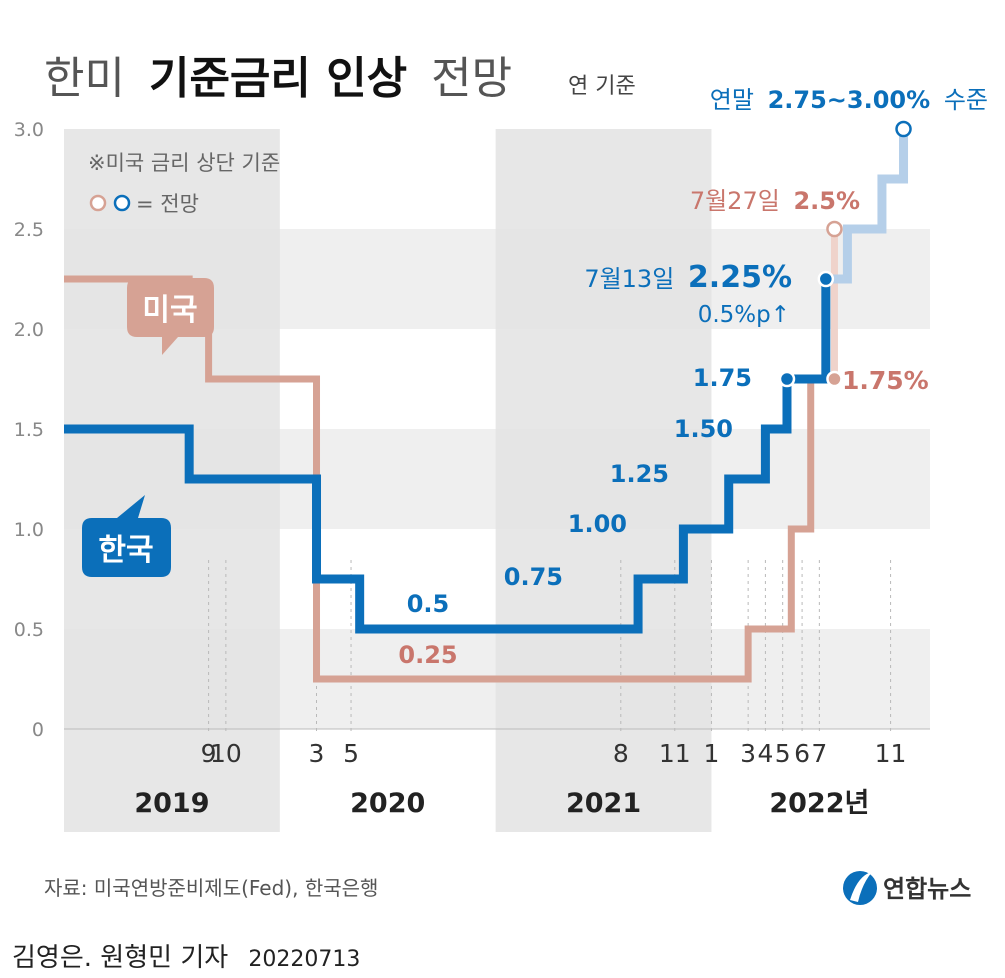  I want to click on month-tick-label: 8, so click(621, 753).